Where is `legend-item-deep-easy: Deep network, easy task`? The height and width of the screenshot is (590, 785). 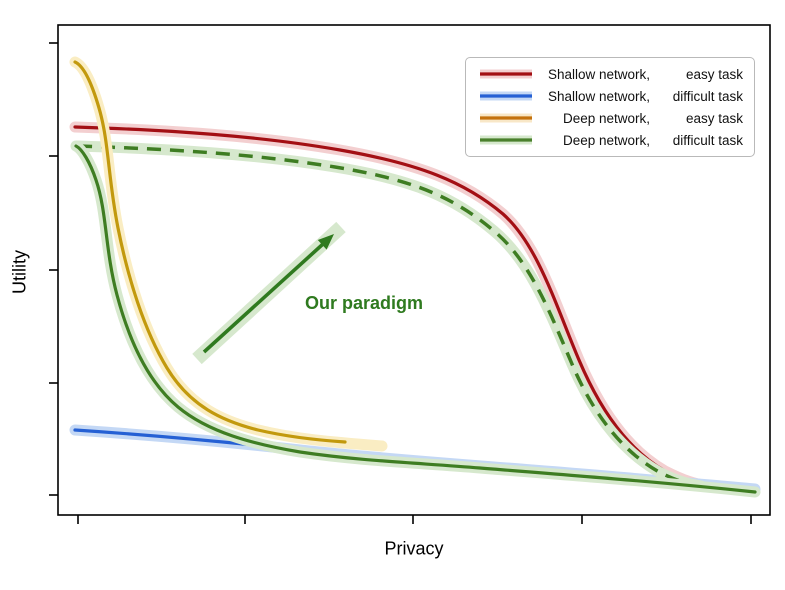 legend-item-deep-easy: Deep network, easy task is located at coordinates (613, 118).